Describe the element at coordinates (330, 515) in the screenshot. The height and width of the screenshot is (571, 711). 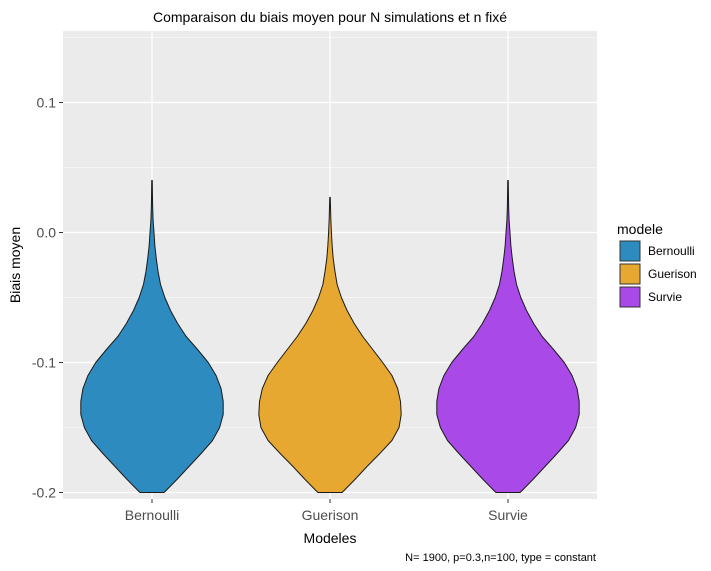
I see `x-tick-label: Guerison` at that location.